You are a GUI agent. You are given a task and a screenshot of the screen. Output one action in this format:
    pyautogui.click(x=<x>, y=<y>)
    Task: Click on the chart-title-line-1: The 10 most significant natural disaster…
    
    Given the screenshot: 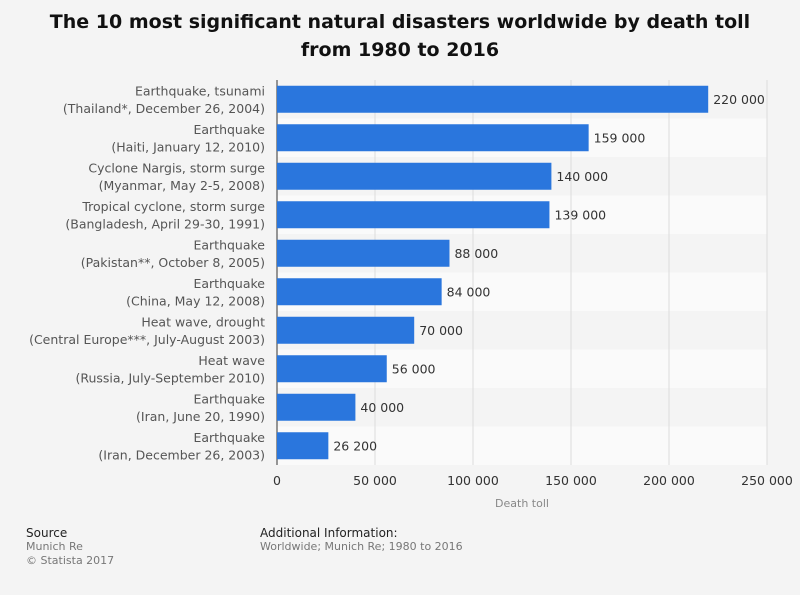 What is the action you would take?
    pyautogui.click(x=400, y=22)
    